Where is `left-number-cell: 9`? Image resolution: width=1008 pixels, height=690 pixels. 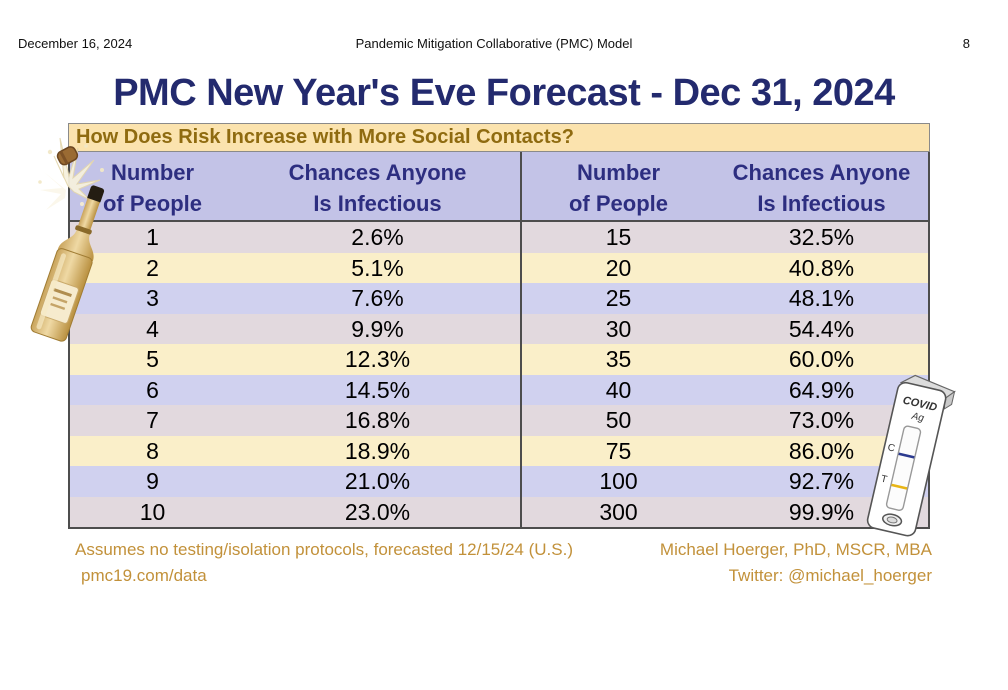
left-number-cell: 9 is located at coordinates (152, 481).